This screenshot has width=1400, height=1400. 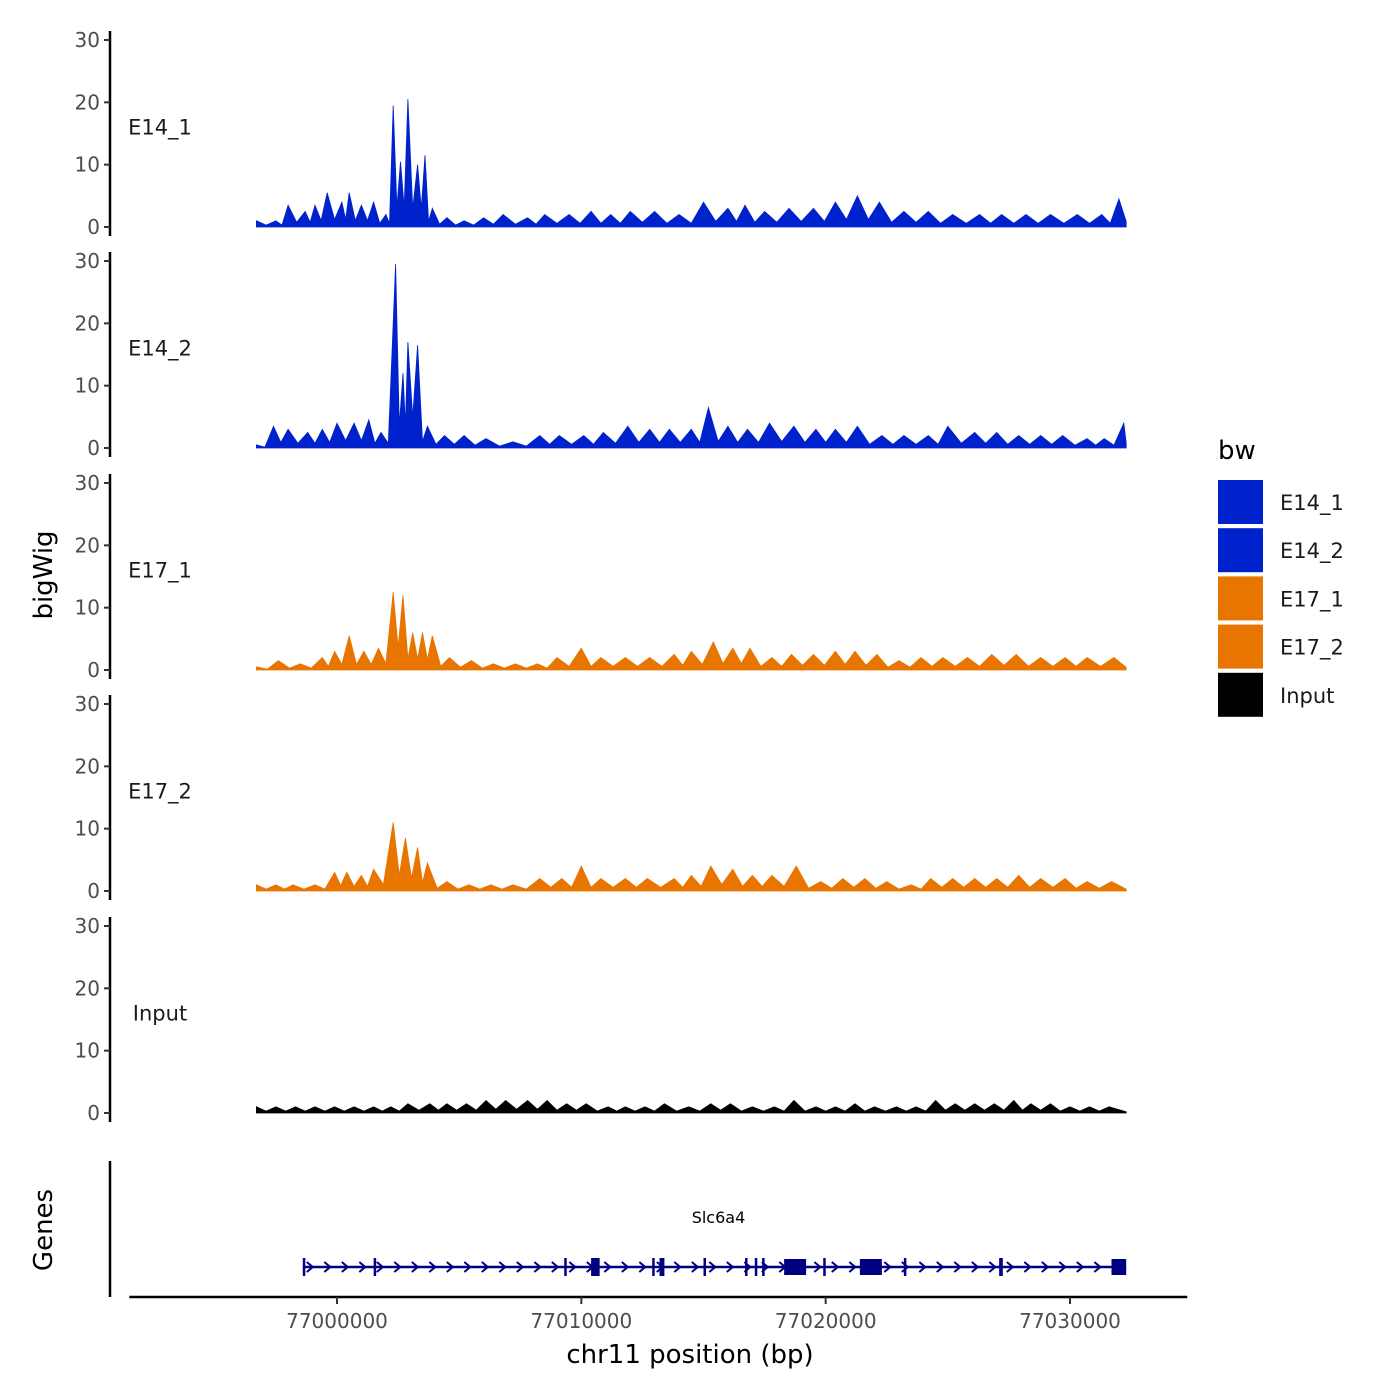 I want to click on track-label: Input, so click(x=160, y=1014).